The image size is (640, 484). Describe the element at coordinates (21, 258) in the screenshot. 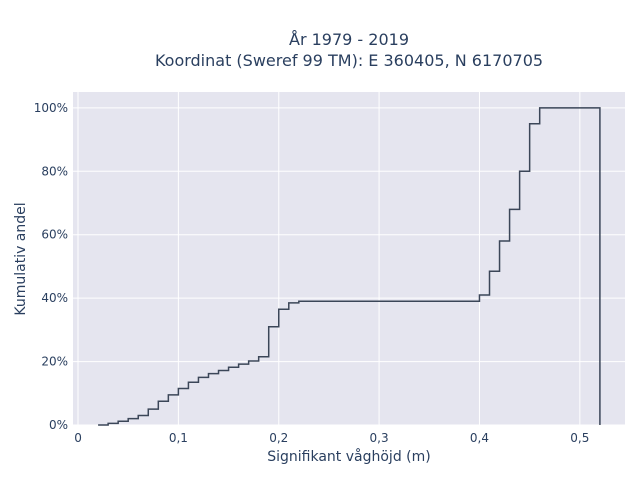

I see `y-axis-title: Kumulativ andel` at that location.